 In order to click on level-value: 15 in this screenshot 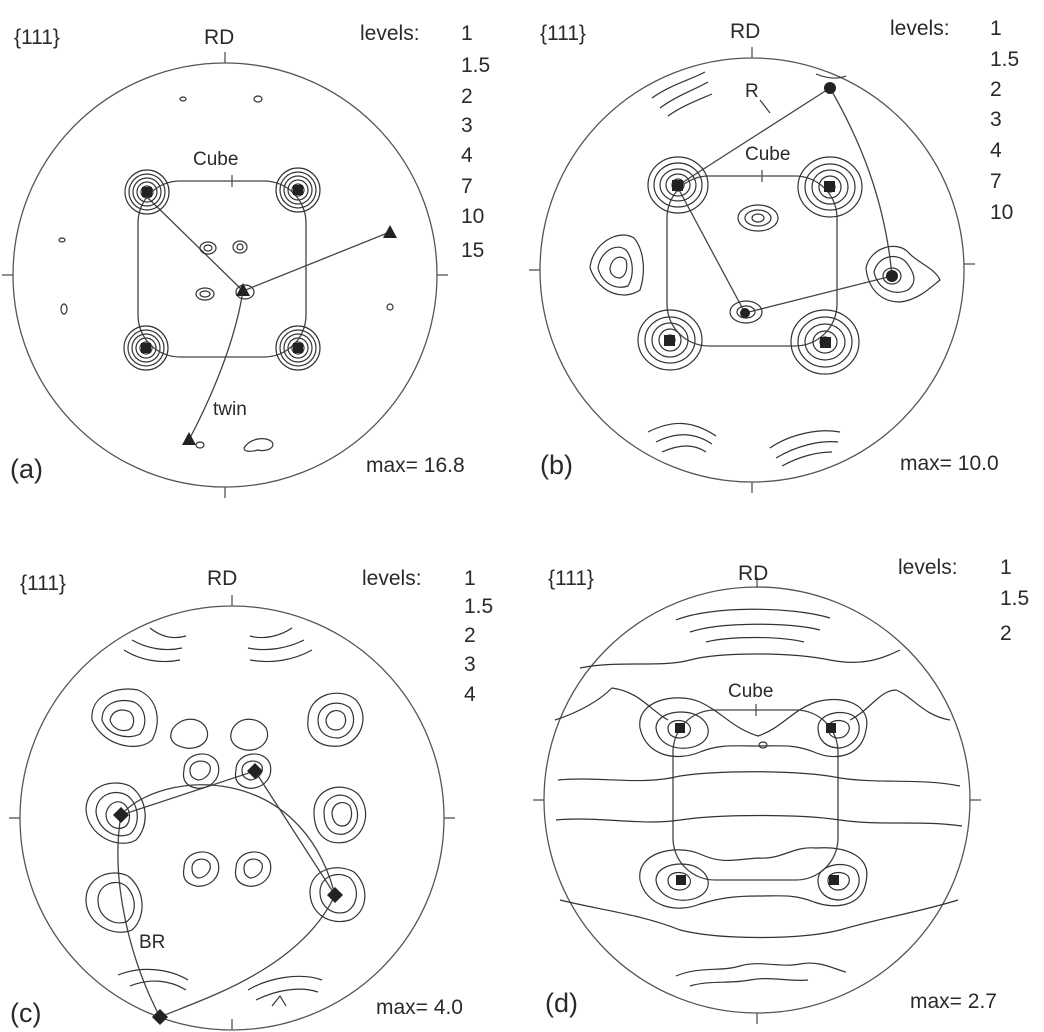, I will do `click(472, 250)`.